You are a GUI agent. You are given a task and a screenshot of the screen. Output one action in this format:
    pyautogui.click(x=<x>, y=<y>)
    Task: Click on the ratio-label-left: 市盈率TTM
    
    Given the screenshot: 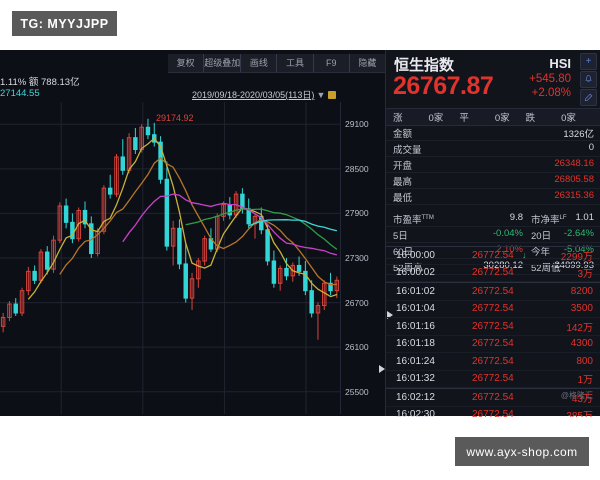 What is the action you would take?
    pyautogui.click(x=413, y=220)
    